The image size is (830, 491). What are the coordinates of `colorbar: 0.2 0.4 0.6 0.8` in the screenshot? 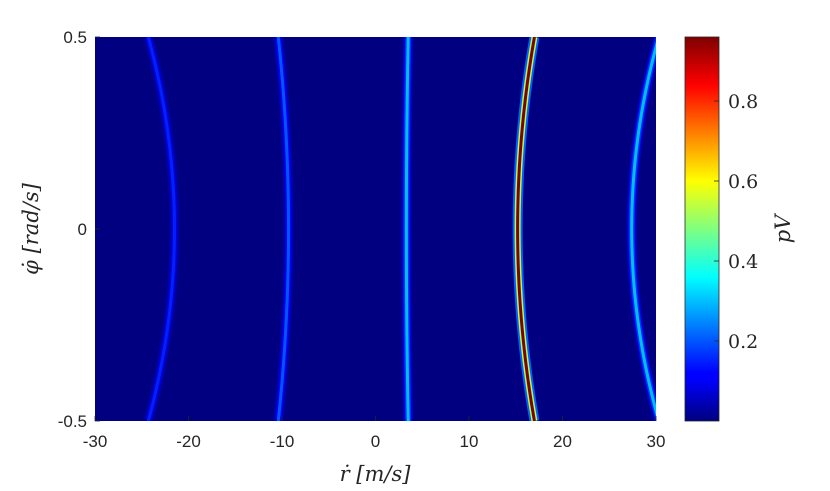 It's located at (721, 229).